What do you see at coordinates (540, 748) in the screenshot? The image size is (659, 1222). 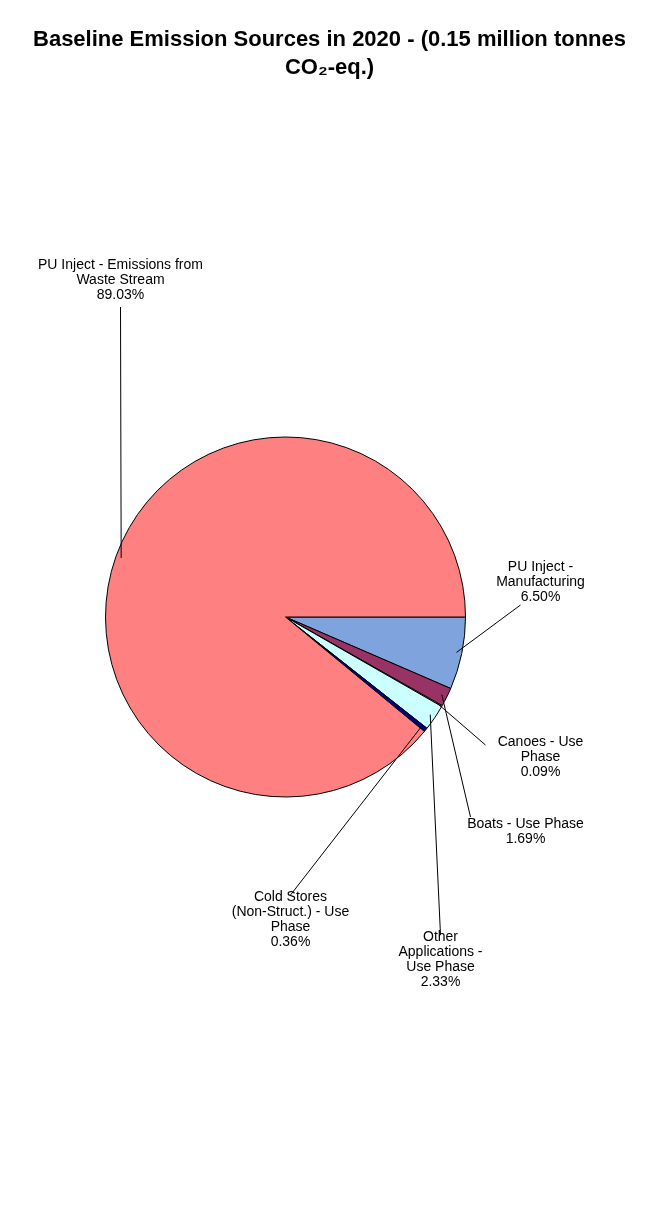 I see `slice-label: Canoes - Use Phase` at bounding box center [540, 748].